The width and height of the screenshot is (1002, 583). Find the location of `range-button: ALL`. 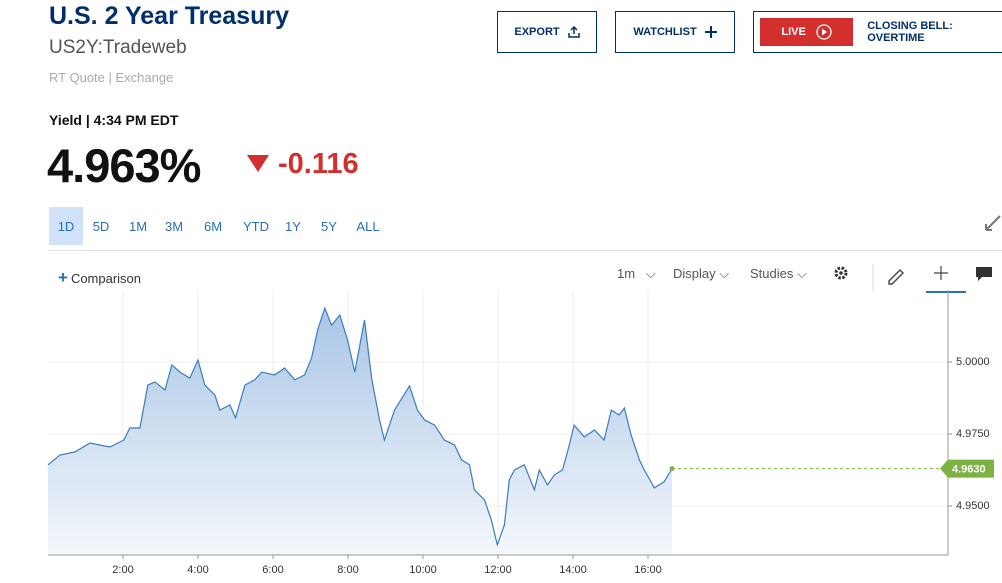

range-button: ALL is located at coordinates (368, 226).